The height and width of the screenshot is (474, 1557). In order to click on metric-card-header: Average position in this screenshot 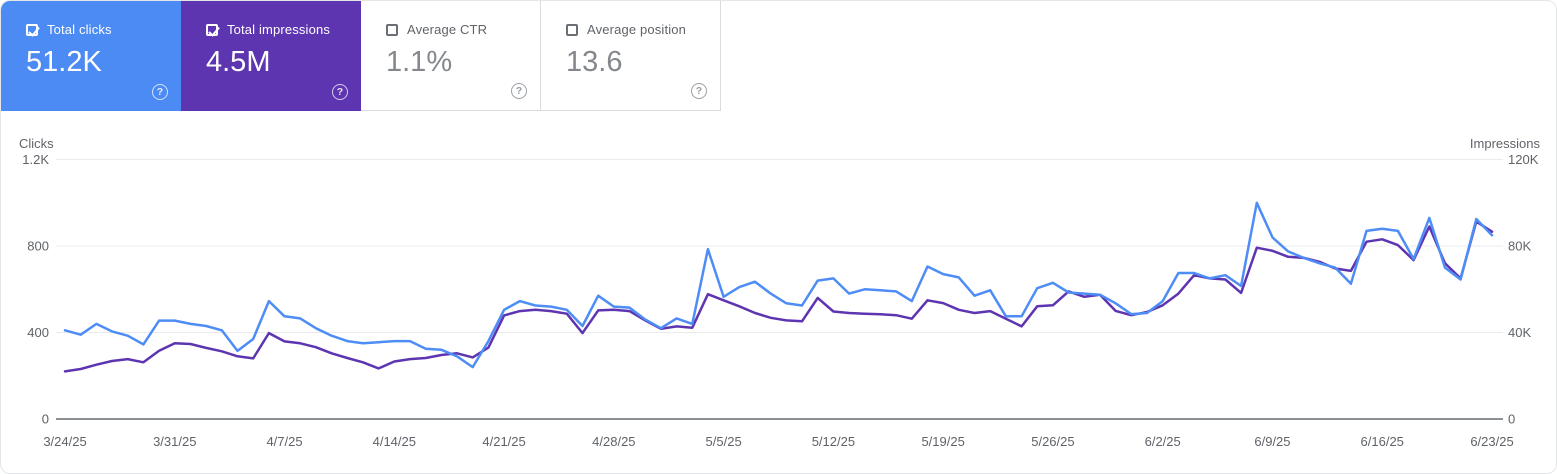, I will do `click(643, 29)`.